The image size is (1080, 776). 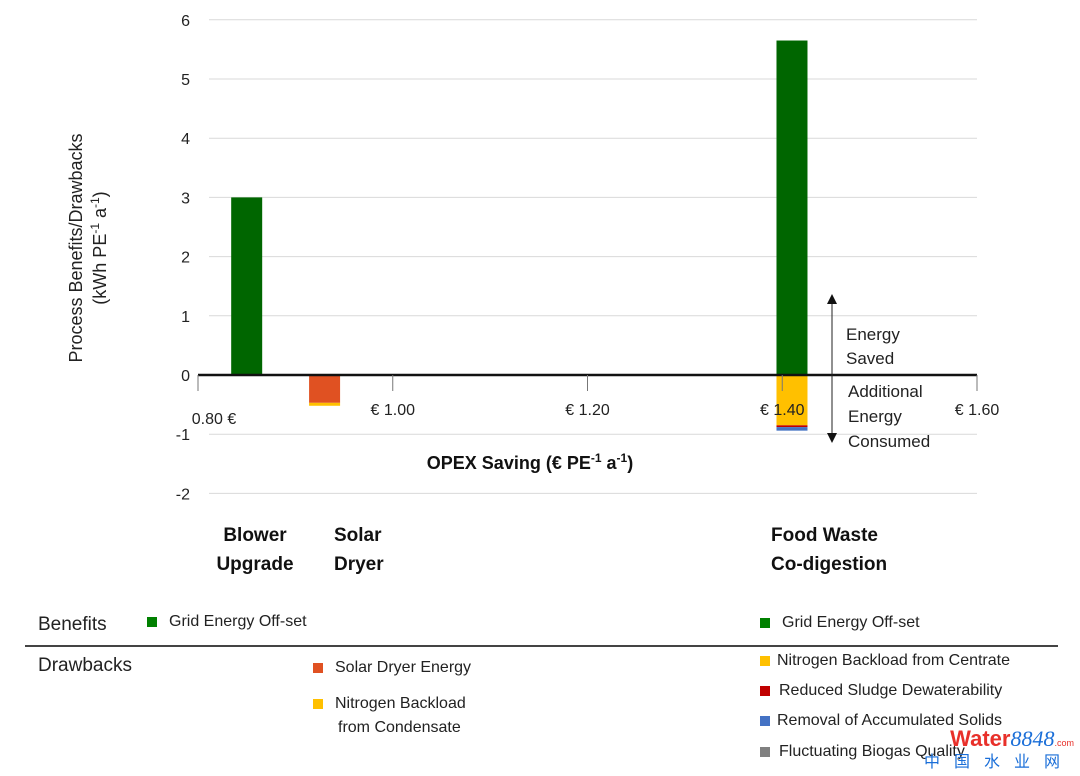 What do you see at coordinates (99, 247) in the screenshot?
I see `y-axis-title-units: (kWh PE-1 a-1)` at bounding box center [99, 247].